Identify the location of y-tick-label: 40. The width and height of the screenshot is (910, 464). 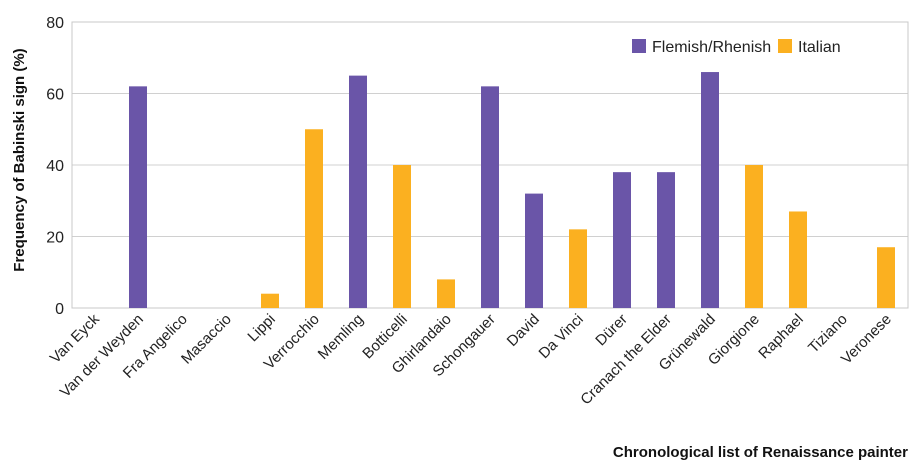
(55, 166).